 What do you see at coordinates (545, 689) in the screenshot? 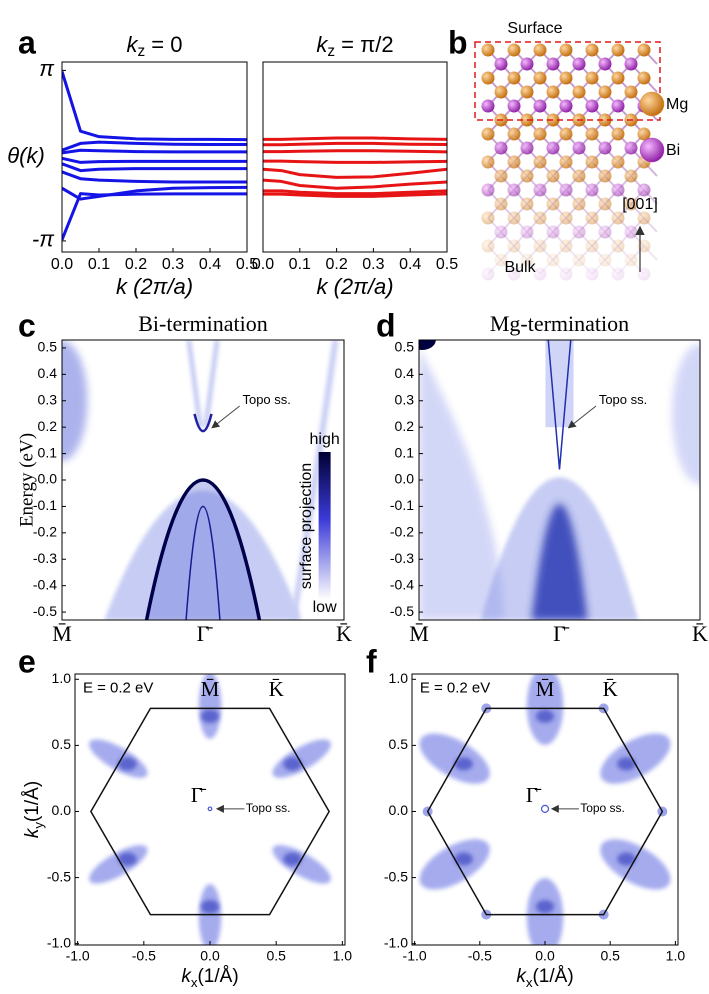
I see `point-label: M̄` at bounding box center [545, 689].